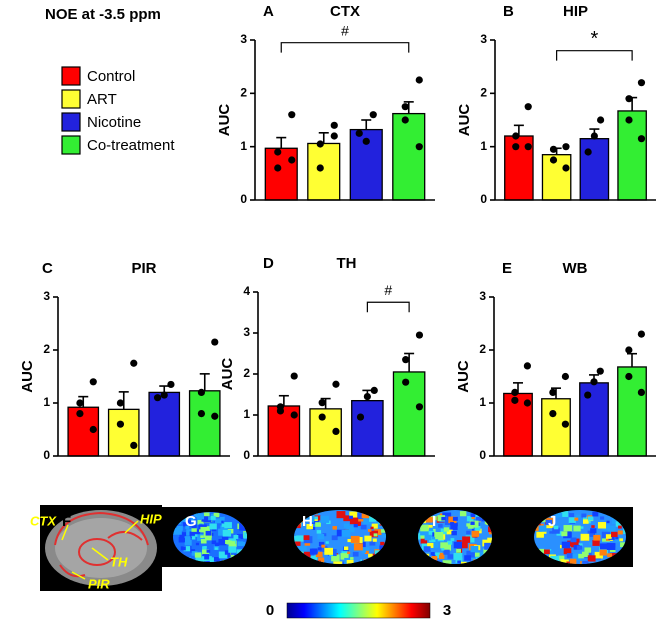 Image resolution: width=663 pixels, height=623 pixels. Describe the element at coordinates (270, 610) in the screenshot. I see `colorbar-label: 0` at that location.